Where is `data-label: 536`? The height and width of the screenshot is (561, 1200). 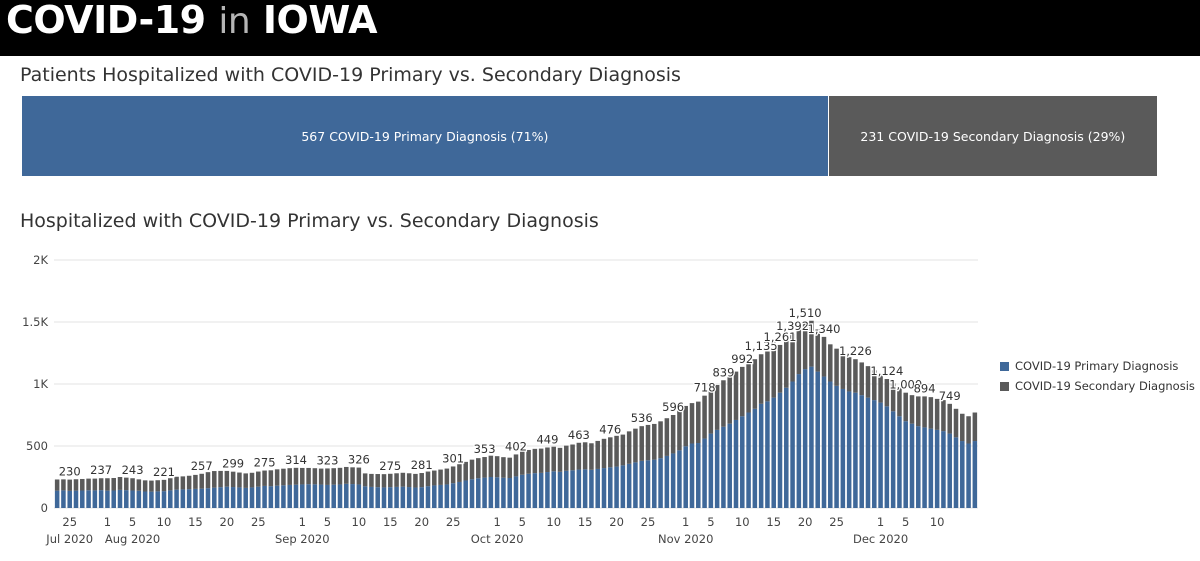 data-label: 536 is located at coordinates (642, 418).